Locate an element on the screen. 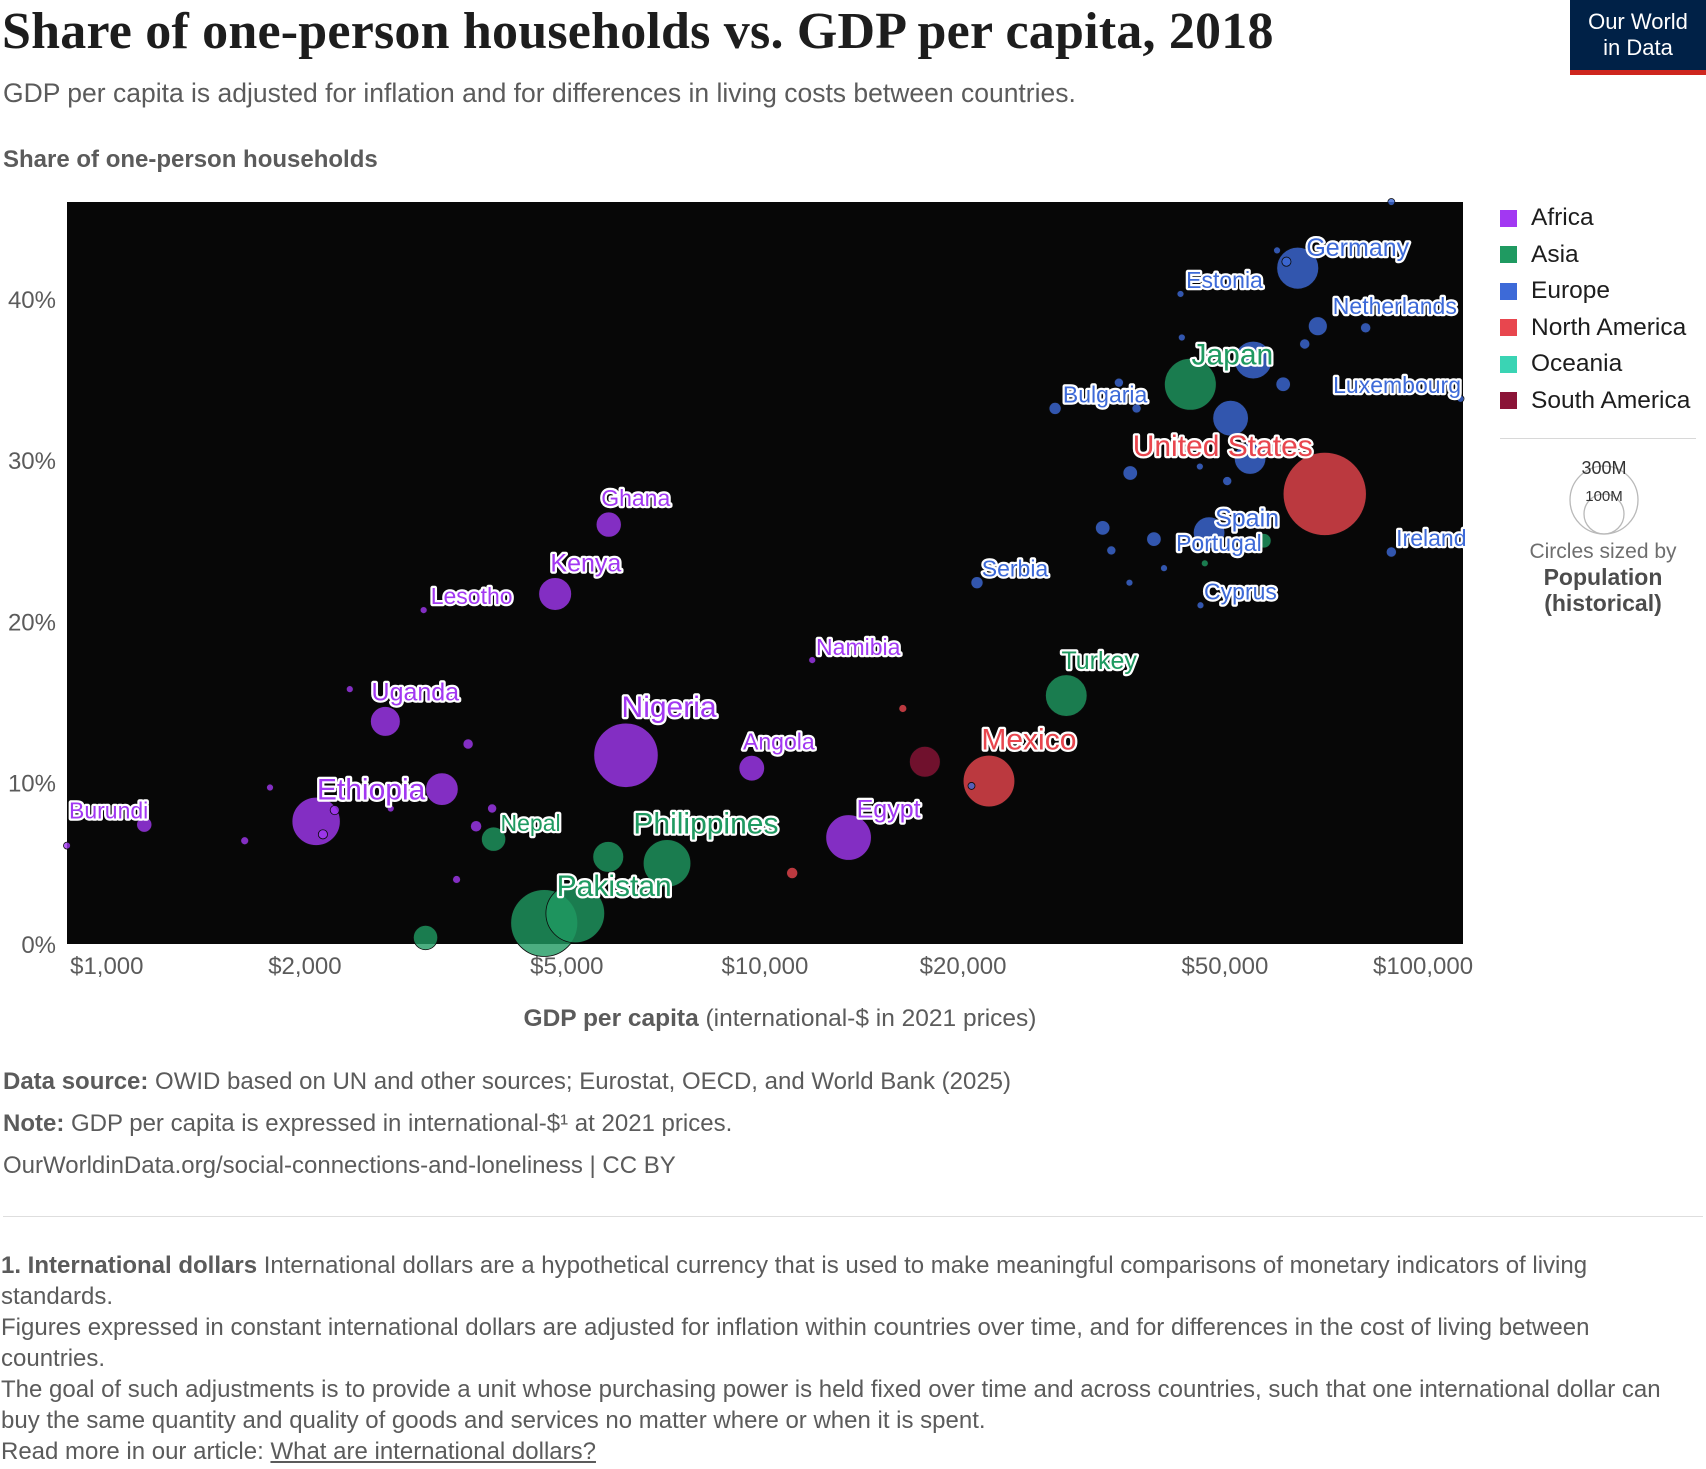 This screenshot has width=1706, height=1469. legend-item-europe: Europe is located at coordinates (1603, 291).